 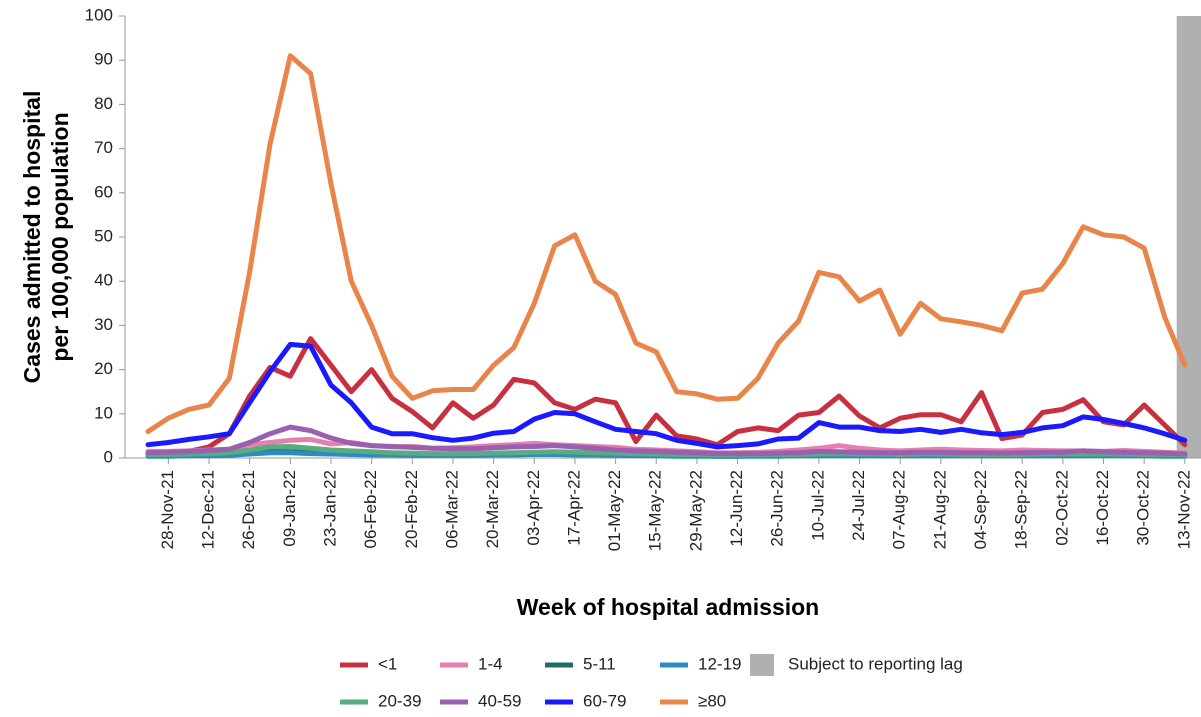 What do you see at coordinates (499, 700) in the screenshot?
I see `legend-label: 40-59` at bounding box center [499, 700].